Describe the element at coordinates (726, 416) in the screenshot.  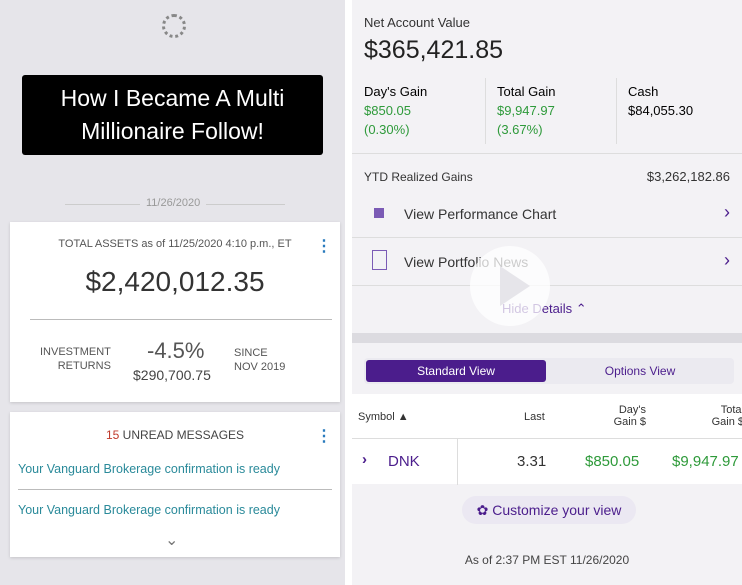
I see `th: Total Gain $` at that location.